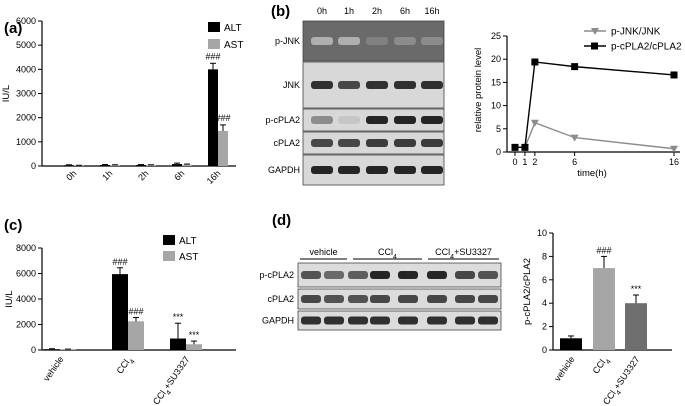 This screenshot has width=685, height=406. What do you see at coordinates (276, 275) in the screenshot?
I see `blot-d-row-label: p-cPLA2` at bounding box center [276, 275].